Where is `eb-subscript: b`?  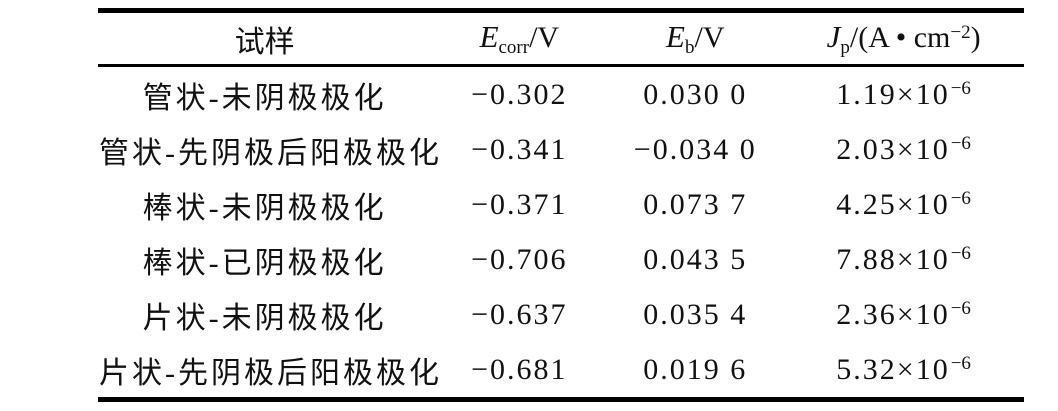
eb-subscript: b is located at coordinates (689, 47).